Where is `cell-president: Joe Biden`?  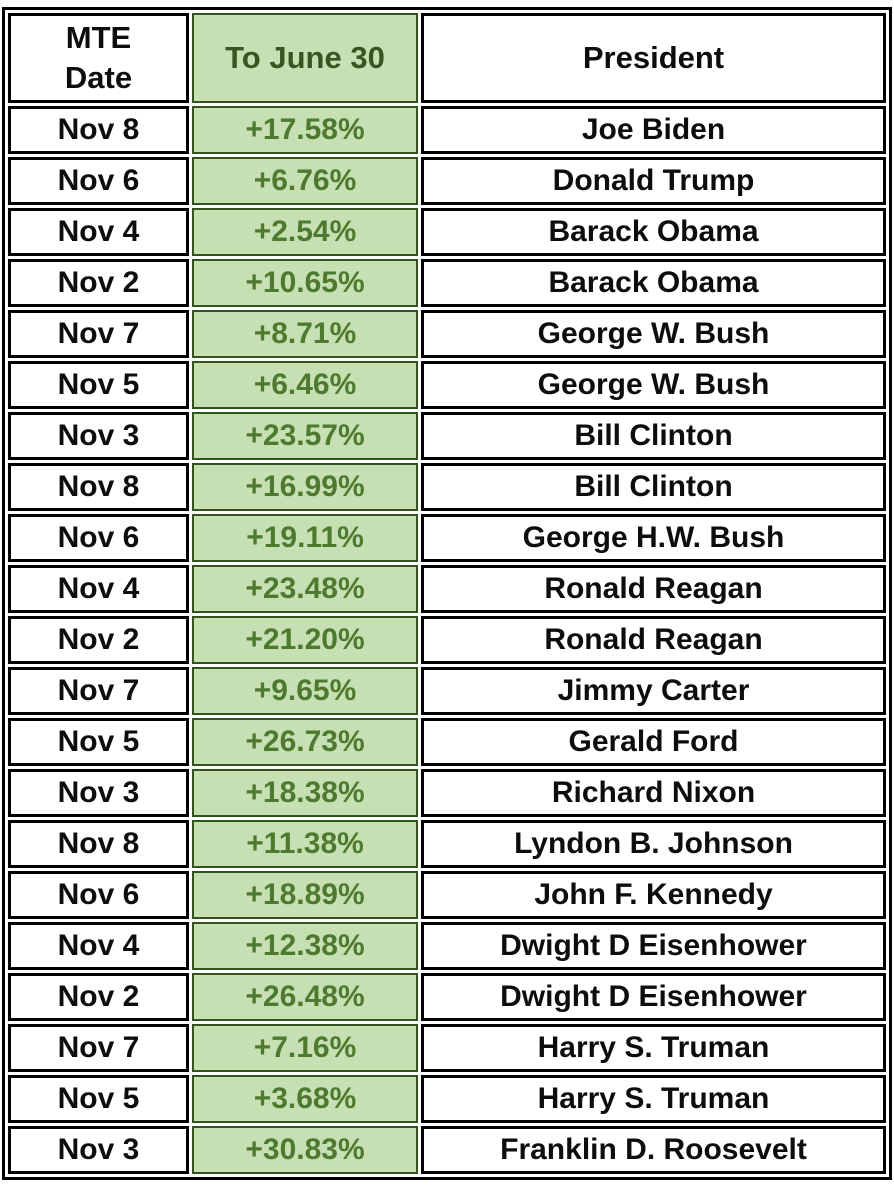
cell-president: Joe Biden is located at coordinates (653, 130).